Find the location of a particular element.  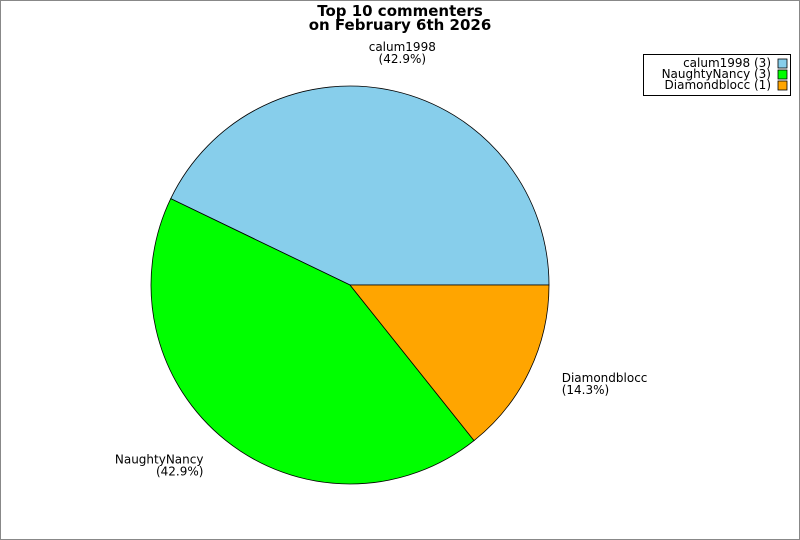

legend-box is located at coordinates (717, 75).